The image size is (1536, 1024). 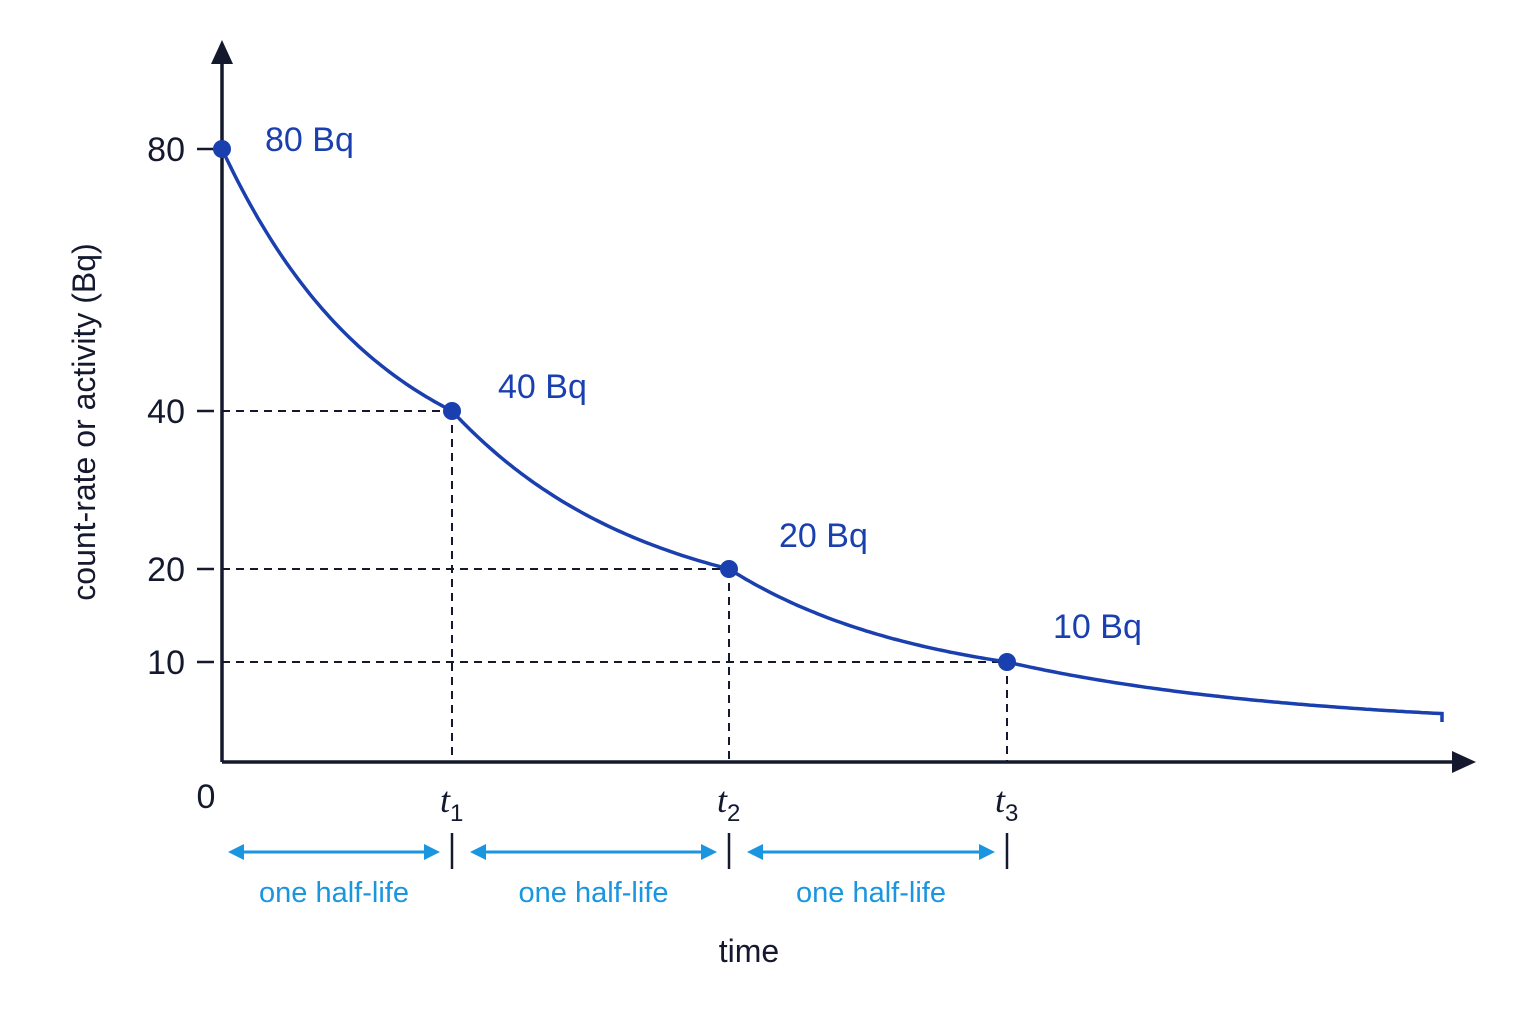 I want to click on y-tick-label-10: 10, so click(x=166, y=663).